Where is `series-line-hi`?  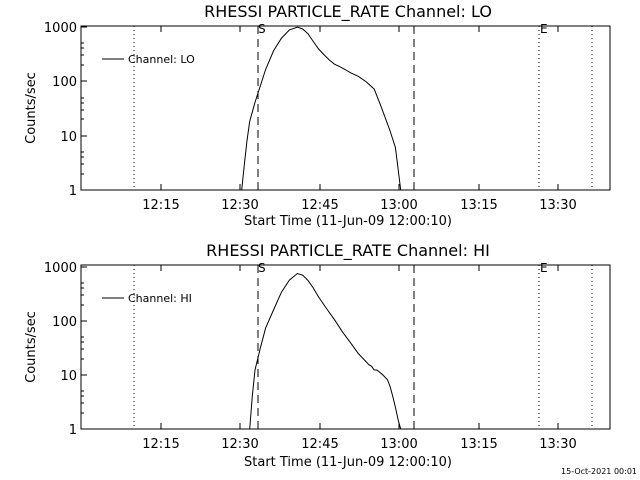 series-line-hi is located at coordinates (325, 351).